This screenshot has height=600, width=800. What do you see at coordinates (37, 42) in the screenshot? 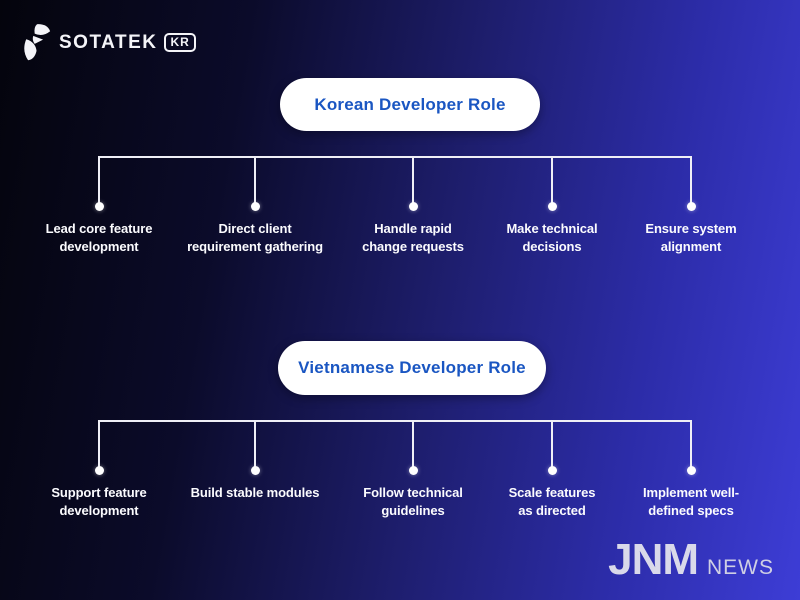
I see `sotatek-logo-icon` at bounding box center [37, 42].